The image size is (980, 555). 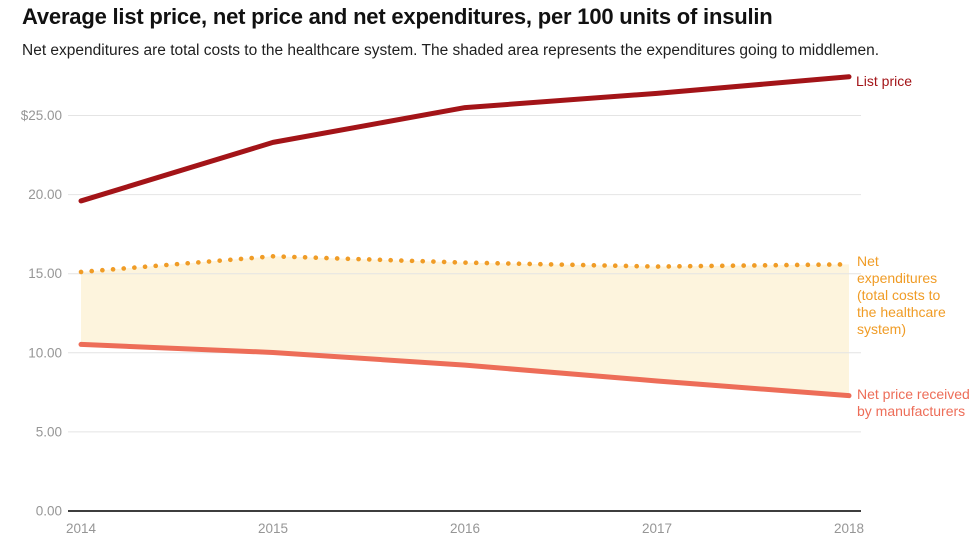 I want to click on x-axis-tick-label: 2016, so click(x=465, y=528).